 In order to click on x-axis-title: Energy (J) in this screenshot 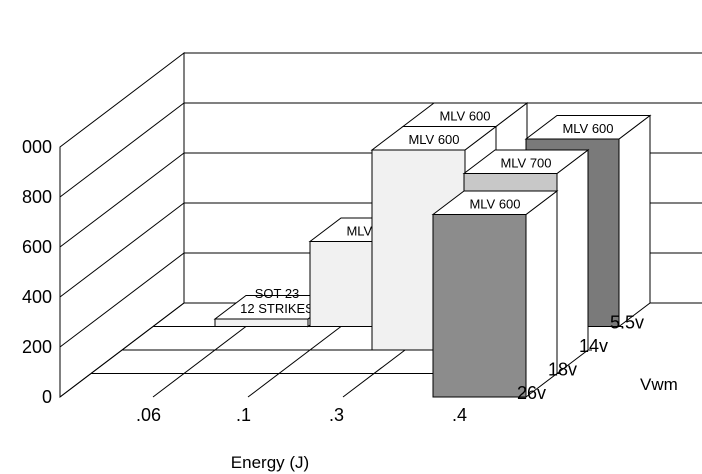, I will do `click(270, 462)`.